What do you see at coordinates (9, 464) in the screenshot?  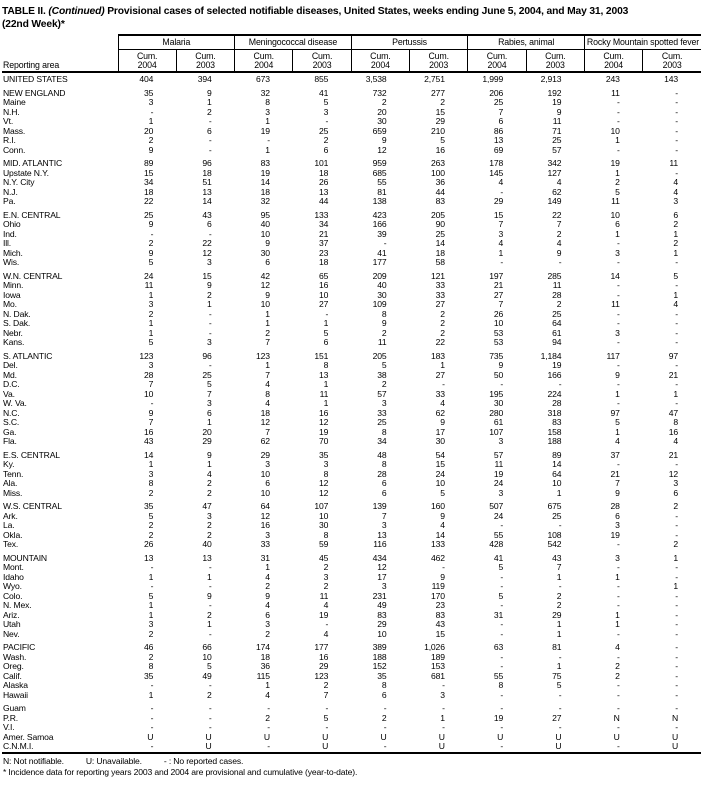 I see `reporting-area-cell: Ky.` at bounding box center [9, 464].